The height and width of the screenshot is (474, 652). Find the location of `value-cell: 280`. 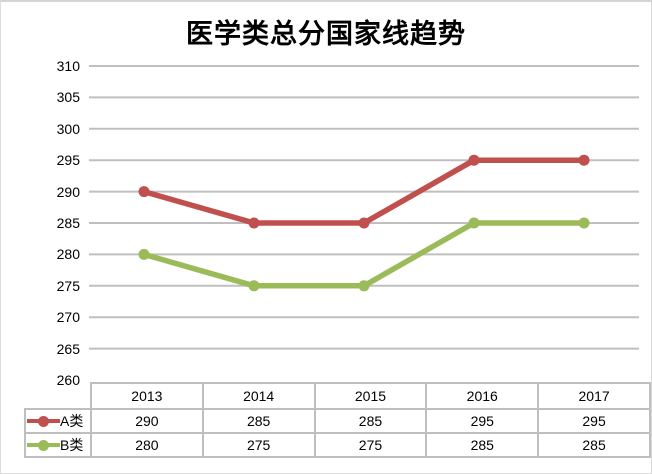

value-cell: 280 is located at coordinates (146, 445).